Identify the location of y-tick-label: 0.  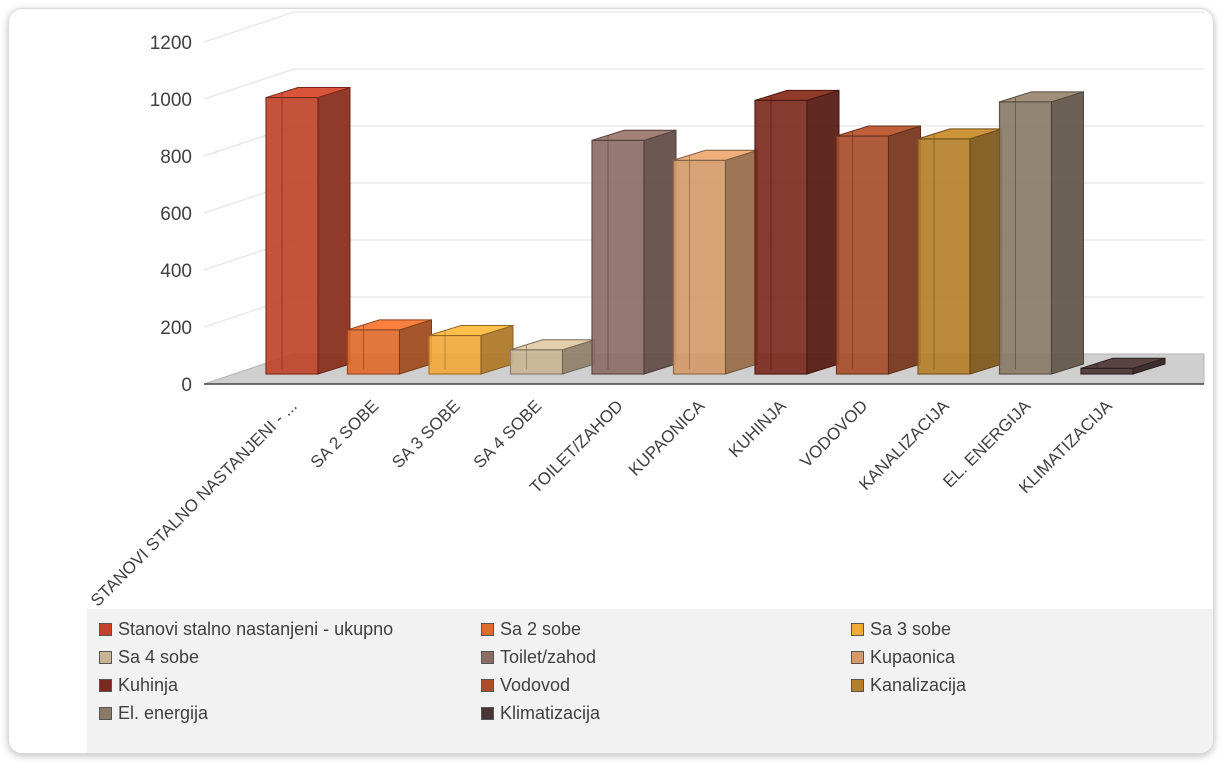
(186, 385).